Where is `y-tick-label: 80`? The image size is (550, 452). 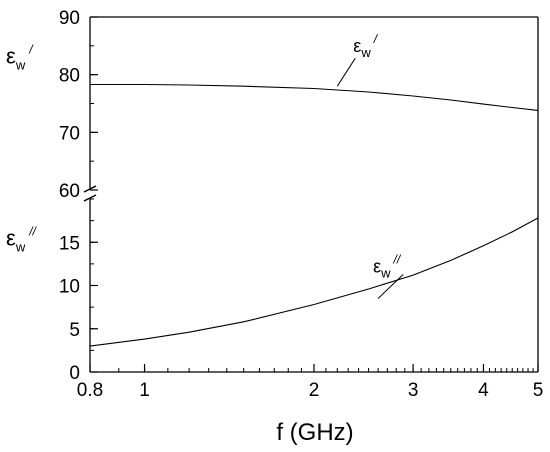
y-tick-label: 80 is located at coordinates (69, 76).